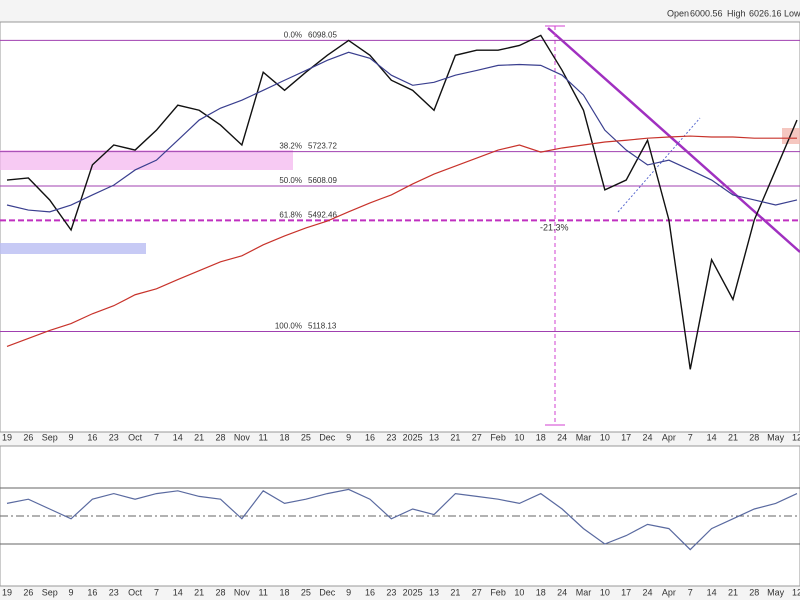  Describe the element at coordinates (792, 13) in the screenshot. I see `low-label: Low` at that location.